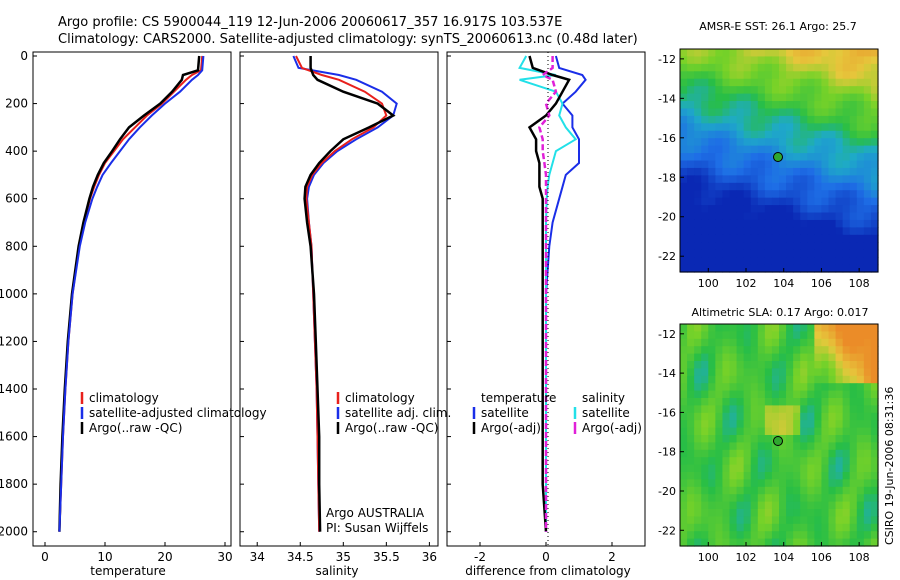 The width and height of the screenshot is (900, 580). What do you see at coordinates (667, 412) in the screenshot?
I see `sla-lat-label: -16` at bounding box center [667, 412].